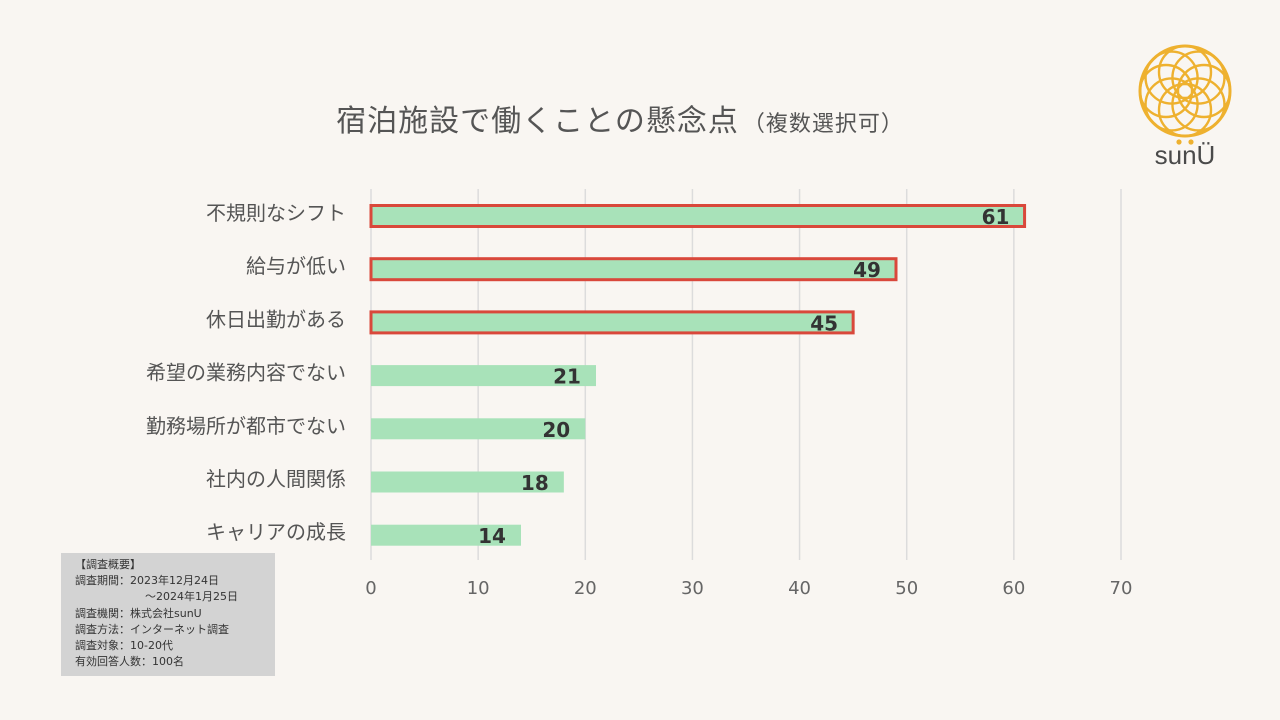 Image resolution: width=1280 pixels, height=720 pixels. Describe the element at coordinates (246, 426) in the screenshot. I see `category-label: 勤務場所が都市でない` at that location.